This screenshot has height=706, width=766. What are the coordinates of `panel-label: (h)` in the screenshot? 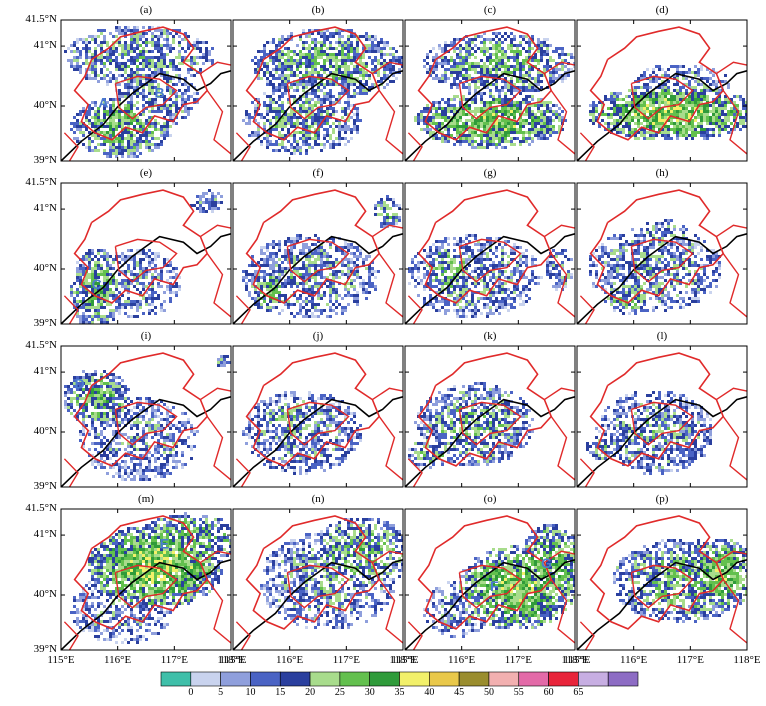 It's located at (662, 173).